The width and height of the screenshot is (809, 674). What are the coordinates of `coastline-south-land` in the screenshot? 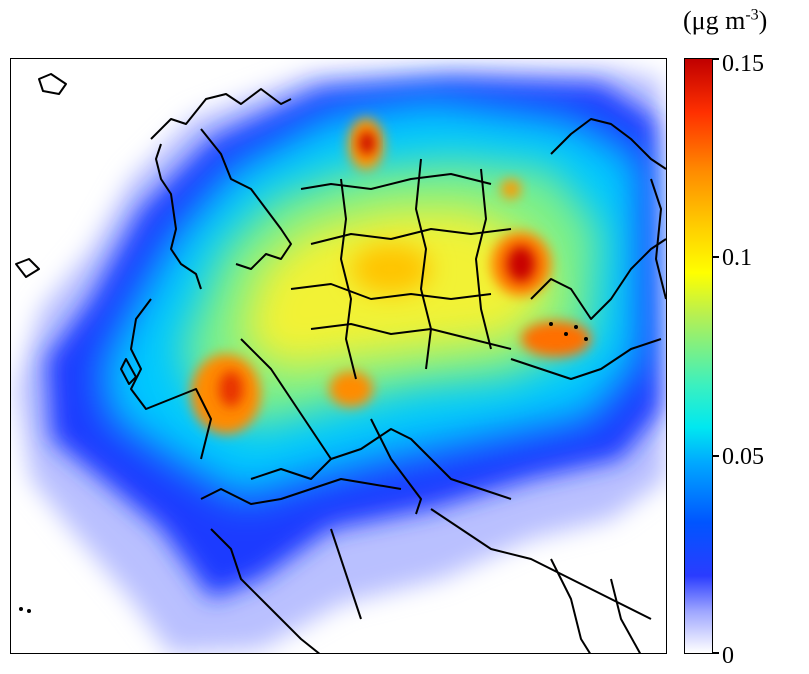 It's located at (265, 590).